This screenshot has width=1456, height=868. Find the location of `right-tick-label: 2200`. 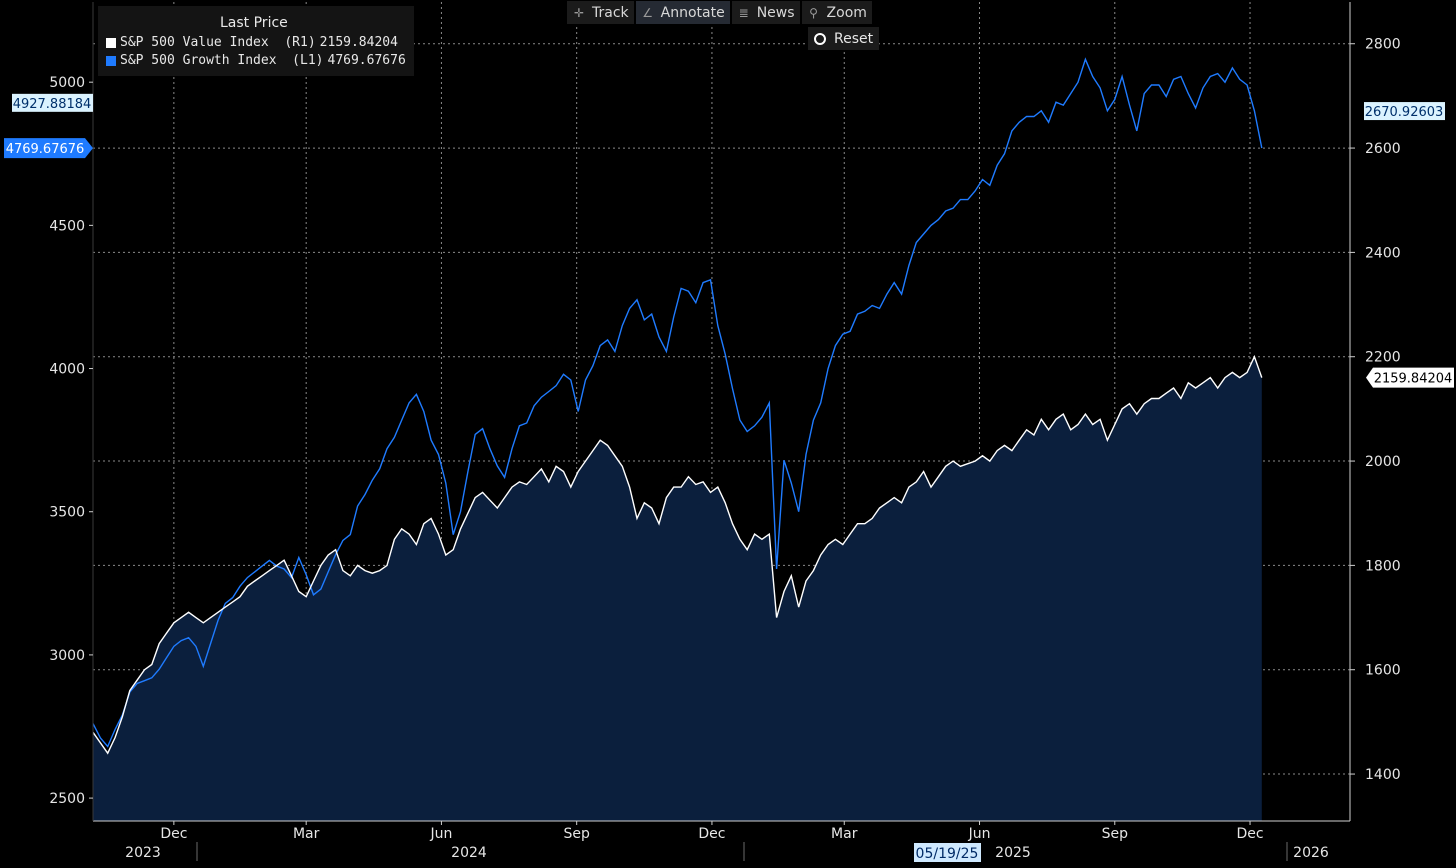

right-tick-label: 2200 is located at coordinates (1383, 358).